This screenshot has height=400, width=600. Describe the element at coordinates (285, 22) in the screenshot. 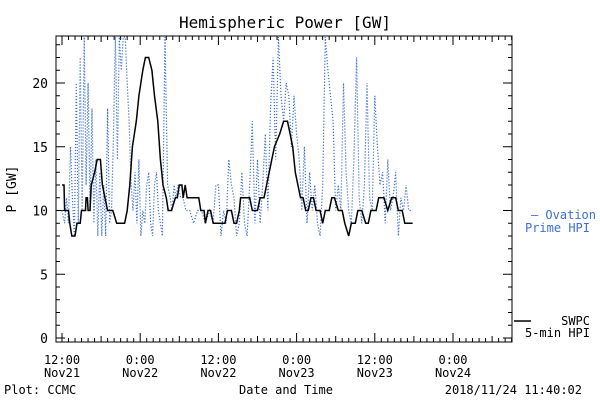

I see `chart-title: Hemispheric Power [GW]` at that location.